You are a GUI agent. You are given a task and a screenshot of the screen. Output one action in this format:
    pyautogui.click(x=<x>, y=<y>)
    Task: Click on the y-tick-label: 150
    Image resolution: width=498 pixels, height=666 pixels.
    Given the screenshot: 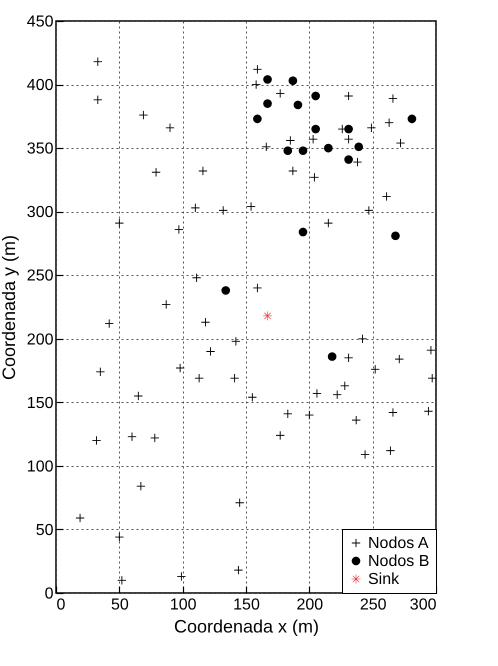 What is the action you would take?
    pyautogui.click(x=40, y=403)
    